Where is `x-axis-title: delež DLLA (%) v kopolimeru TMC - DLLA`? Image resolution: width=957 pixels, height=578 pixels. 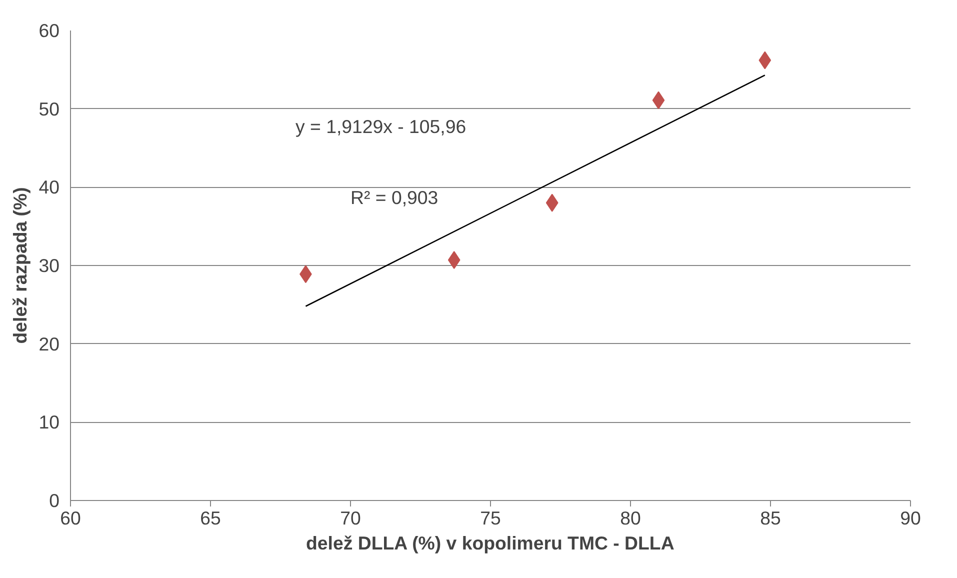 x-axis-title: delež DLLA (%) v kopolimeru TMC - DLLA is located at coordinates (490, 543).